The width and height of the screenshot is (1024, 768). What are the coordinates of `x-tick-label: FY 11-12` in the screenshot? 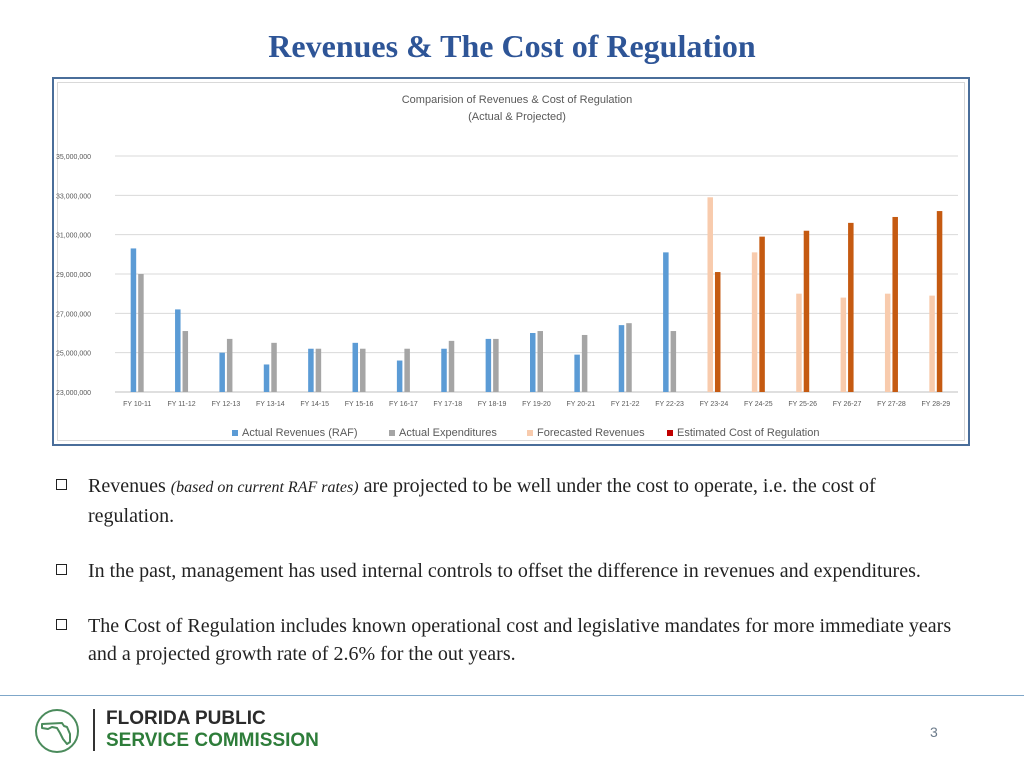 It's located at (181, 404).